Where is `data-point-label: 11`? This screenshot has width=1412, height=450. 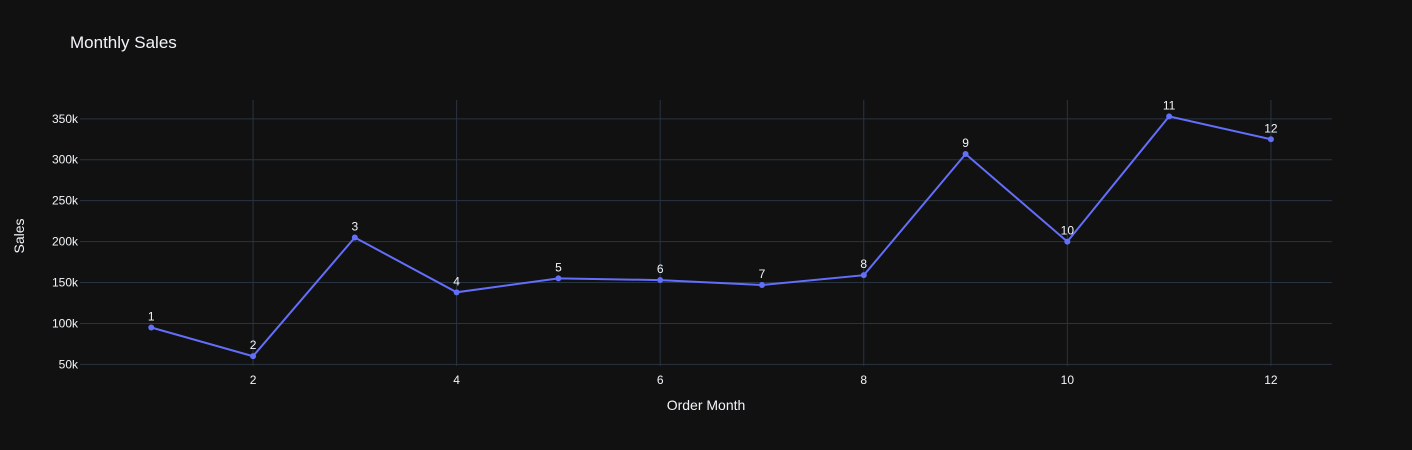 data-point-label: 11 is located at coordinates (1169, 105).